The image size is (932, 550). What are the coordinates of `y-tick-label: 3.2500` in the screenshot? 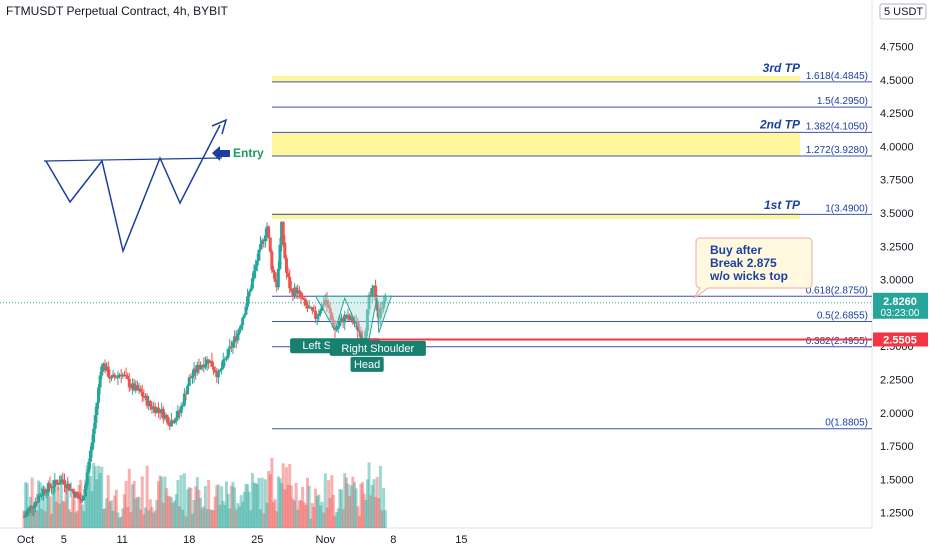 It's located at (897, 247).